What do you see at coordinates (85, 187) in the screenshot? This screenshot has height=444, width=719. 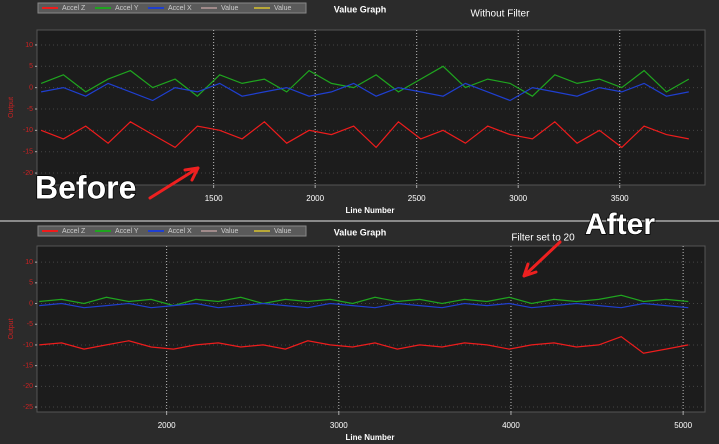 I see `callout: Before` at bounding box center [85, 187].